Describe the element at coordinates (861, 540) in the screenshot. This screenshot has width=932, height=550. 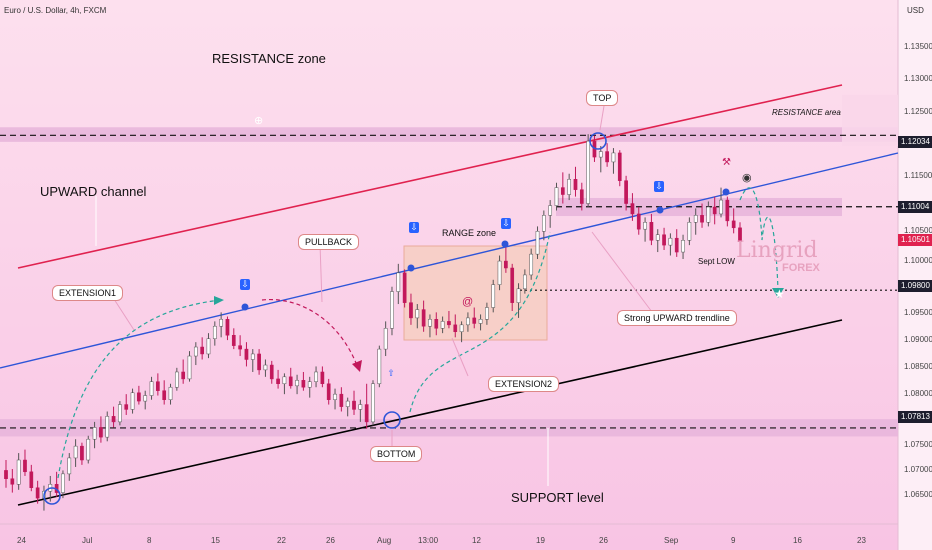
I see `x-tick: 23` at that location.